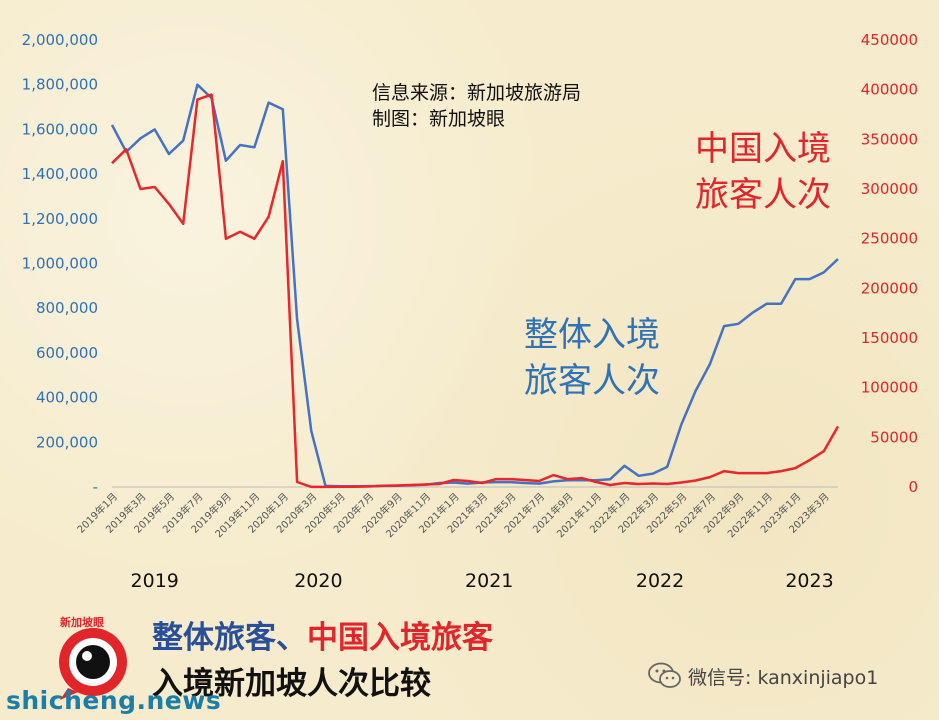 The image size is (939, 720). I want to click on wechat-id: 微信号: kanxinjiapo1, so click(763, 676).